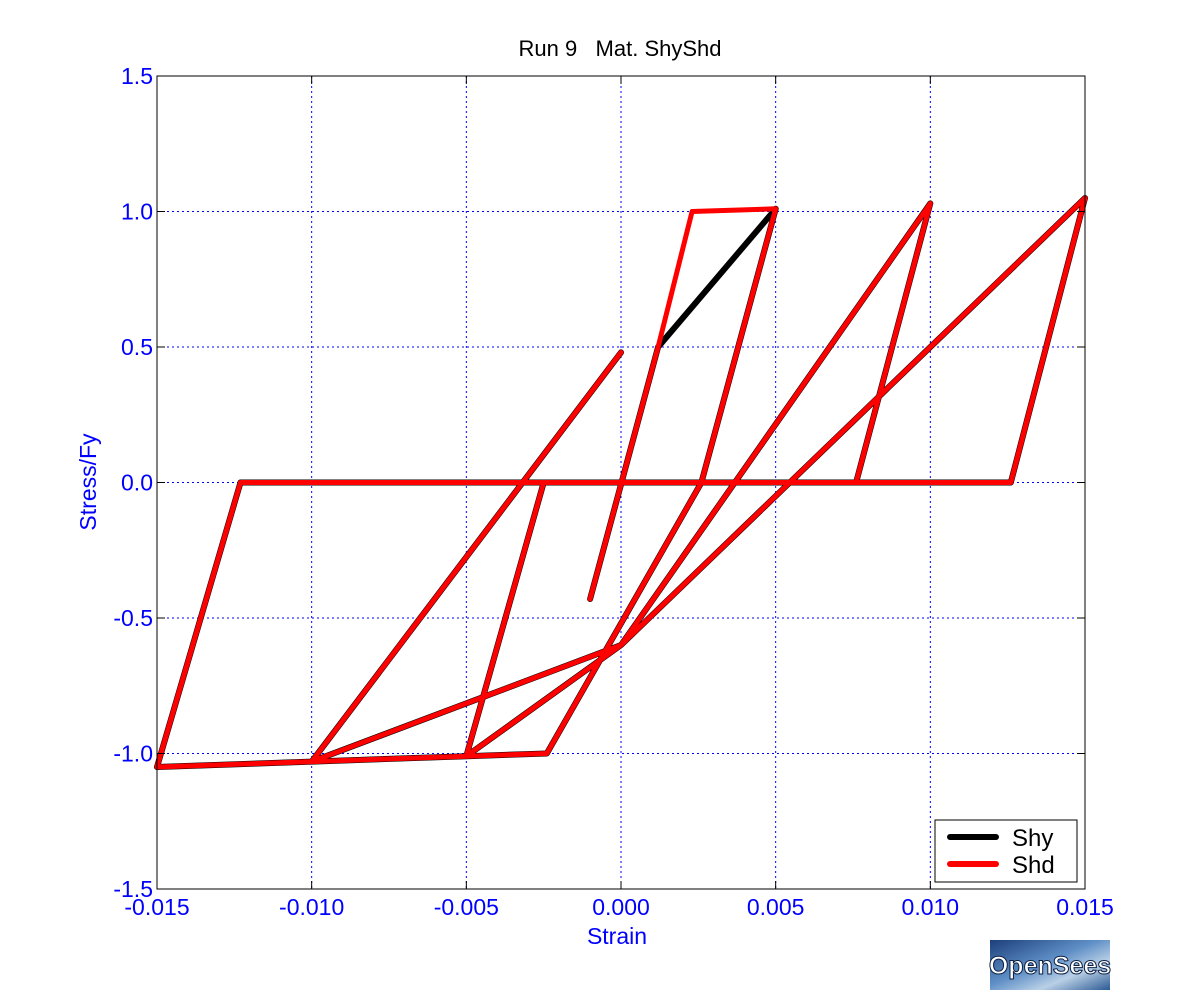  I want to click on x-tick-label: 0.015, so click(1085, 907).